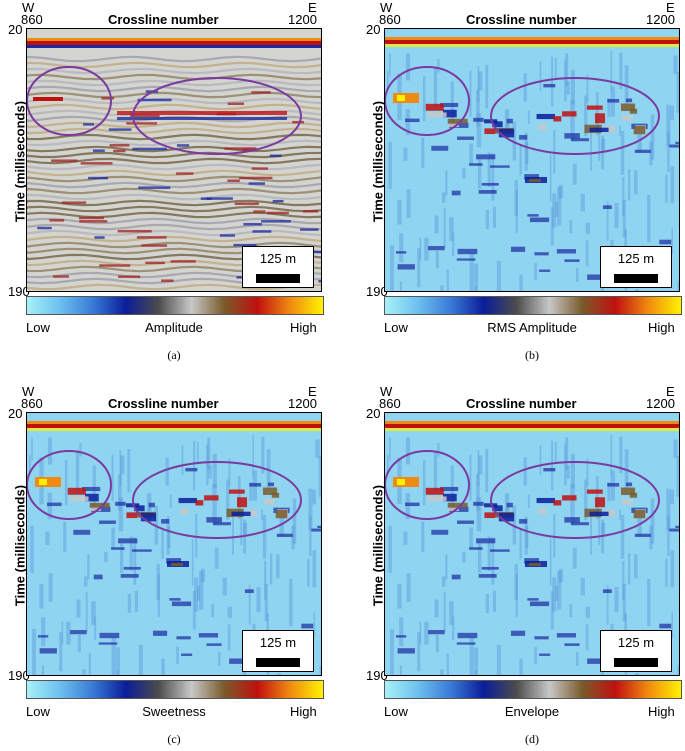 The width and height of the screenshot is (685, 751). Describe the element at coordinates (532, 711) in the screenshot. I see `colorbar-attribute-label: Envelope` at that location.